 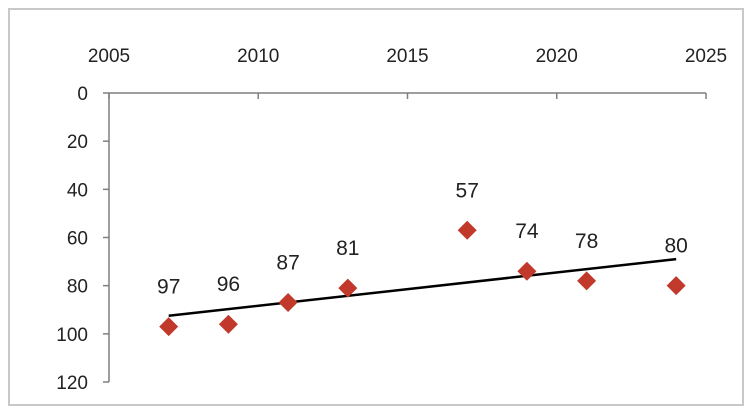 What do you see at coordinates (407, 56) in the screenshot?
I see `x-tick-label: 2015` at bounding box center [407, 56].